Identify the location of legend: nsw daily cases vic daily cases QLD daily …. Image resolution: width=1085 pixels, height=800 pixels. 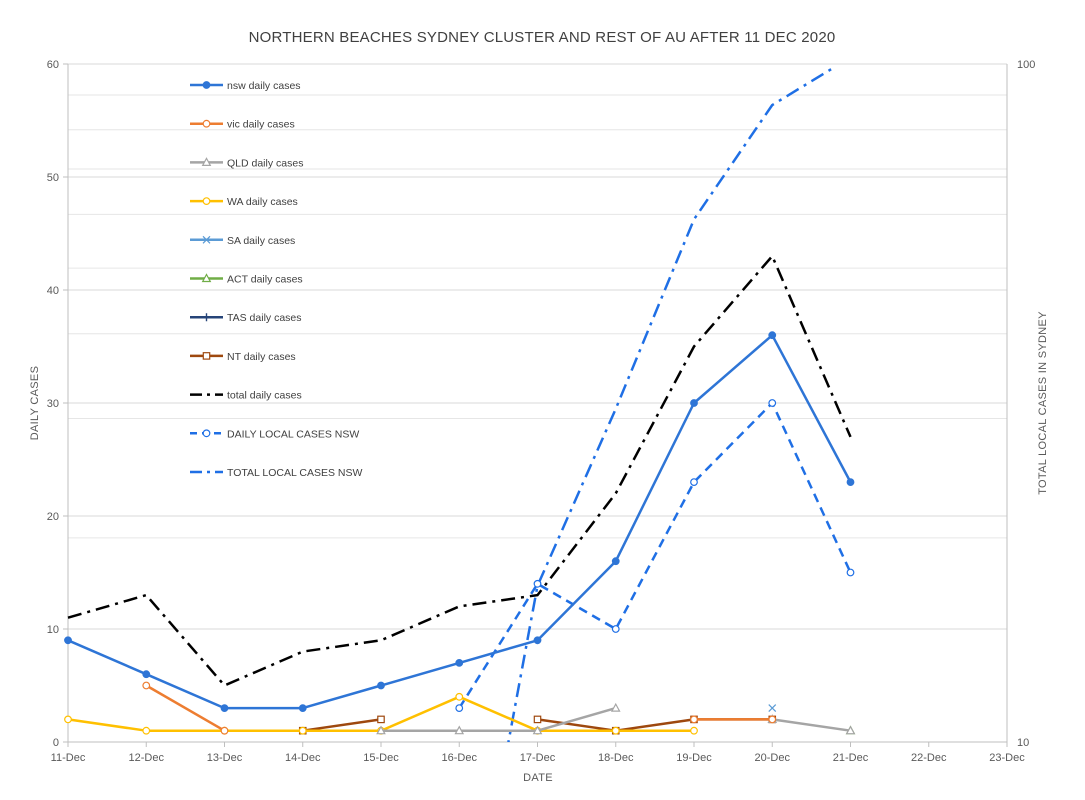
(276, 279).